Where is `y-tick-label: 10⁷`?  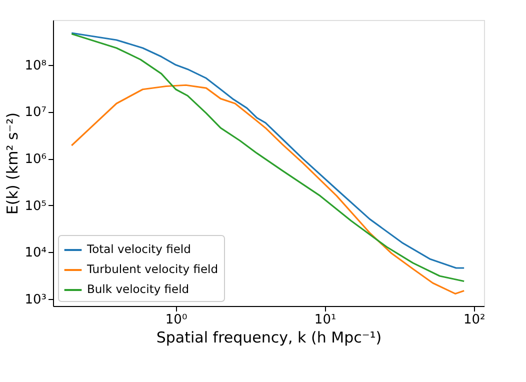
y-tick-label: 10⁷ is located at coordinates (35, 112).